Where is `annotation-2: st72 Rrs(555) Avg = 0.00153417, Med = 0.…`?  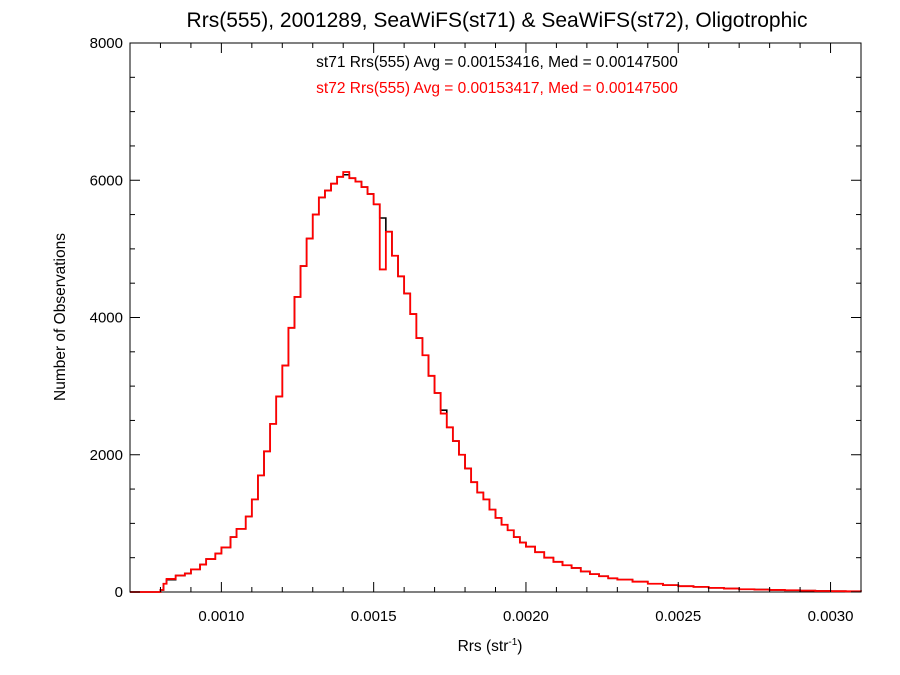 annotation-2: st72 Rrs(555) Avg = 0.00153417, Med = 0.… is located at coordinates (497, 88).